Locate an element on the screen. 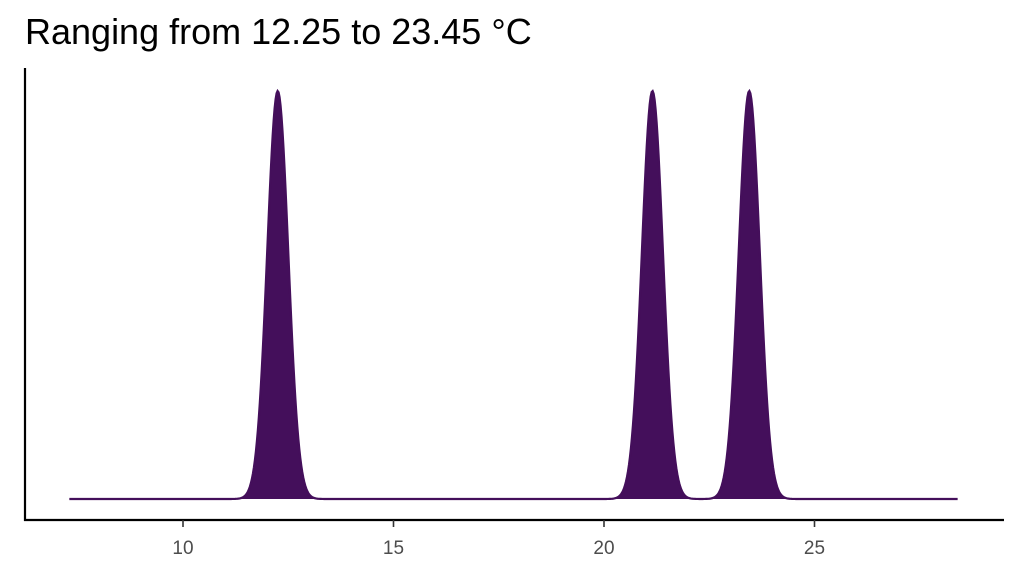 Image resolution: width=1024 pixels, height=576 pixels. x-tick-label-15: 15 is located at coordinates (393, 548).